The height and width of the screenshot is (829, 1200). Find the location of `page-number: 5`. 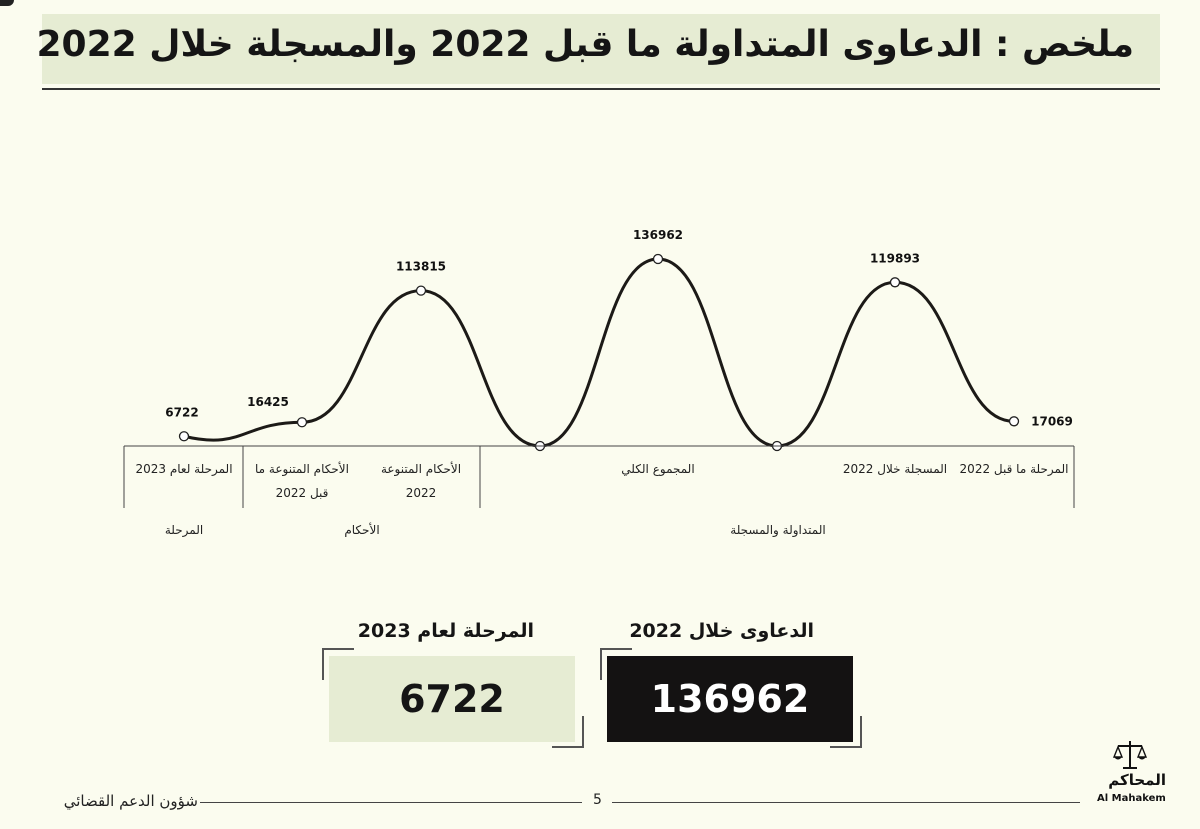

page-number: 5 is located at coordinates (597, 800).